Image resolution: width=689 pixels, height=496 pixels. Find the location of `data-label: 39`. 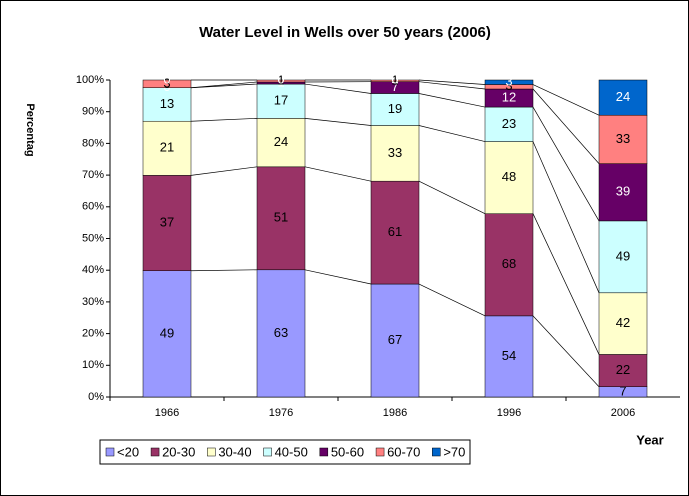

data-label: 39 is located at coordinates (623, 191).